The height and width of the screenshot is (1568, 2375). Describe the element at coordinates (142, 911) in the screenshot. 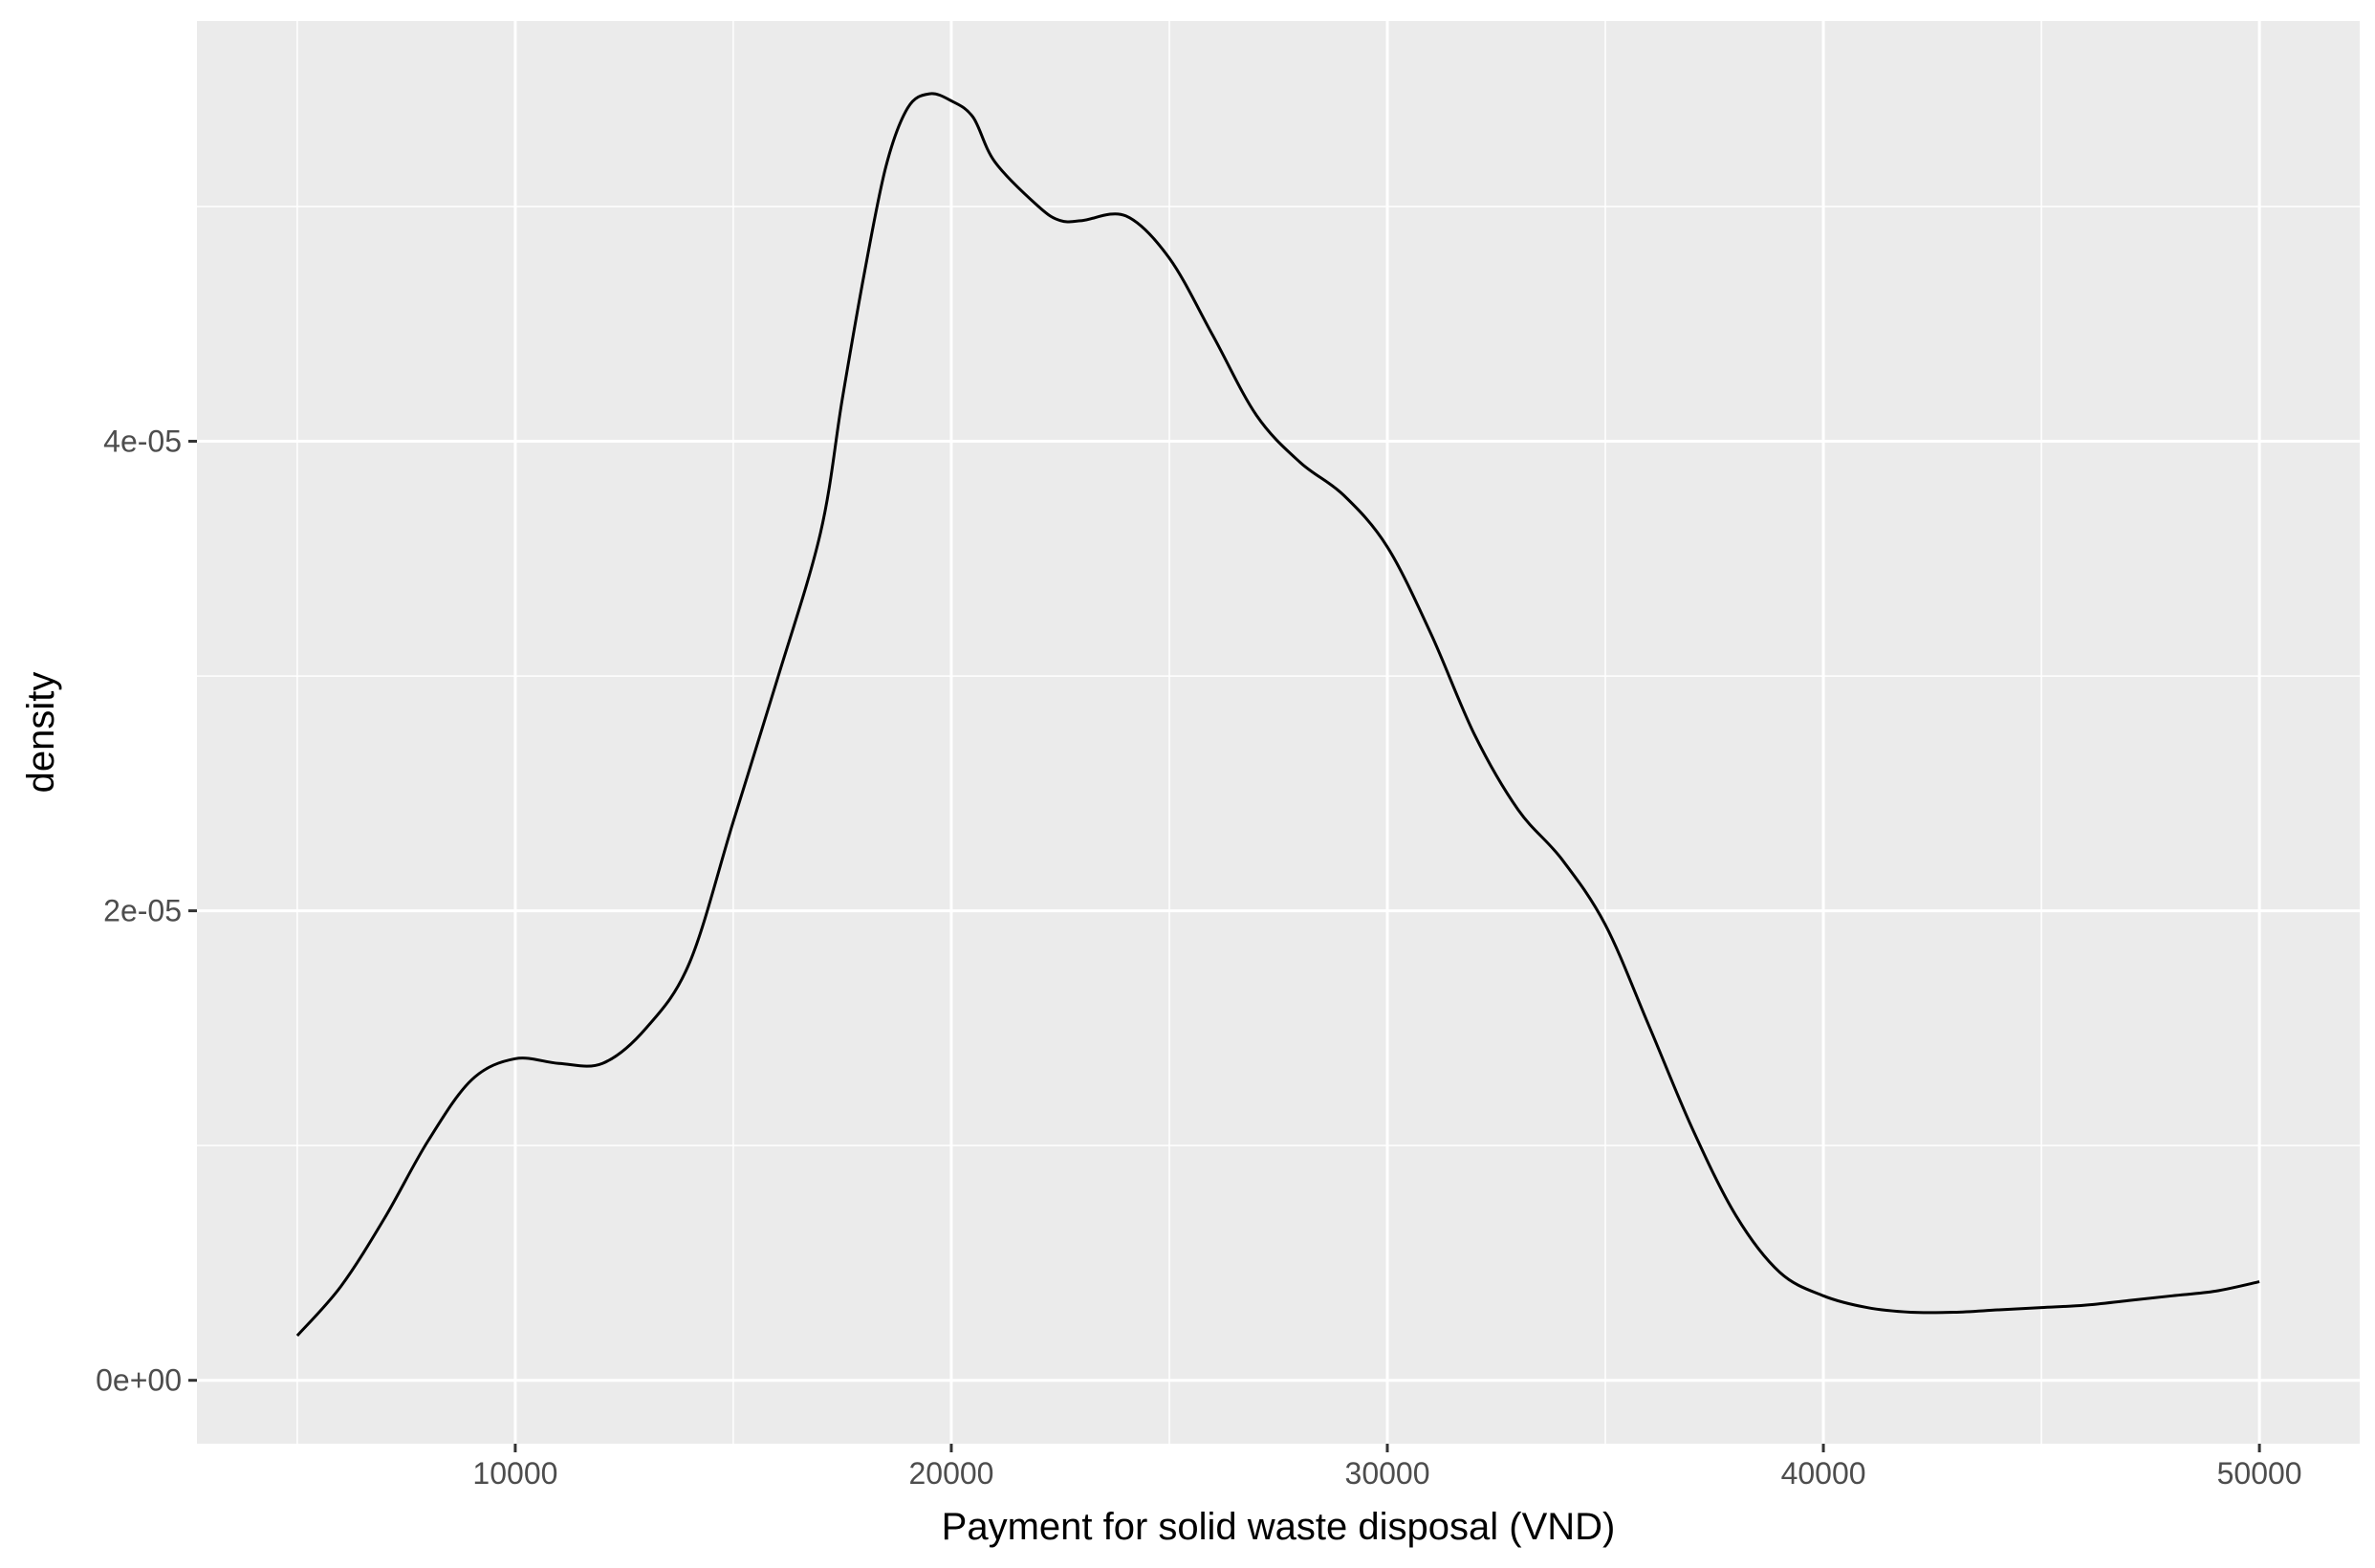

I see `y-tick-label: 2e-05` at that location.